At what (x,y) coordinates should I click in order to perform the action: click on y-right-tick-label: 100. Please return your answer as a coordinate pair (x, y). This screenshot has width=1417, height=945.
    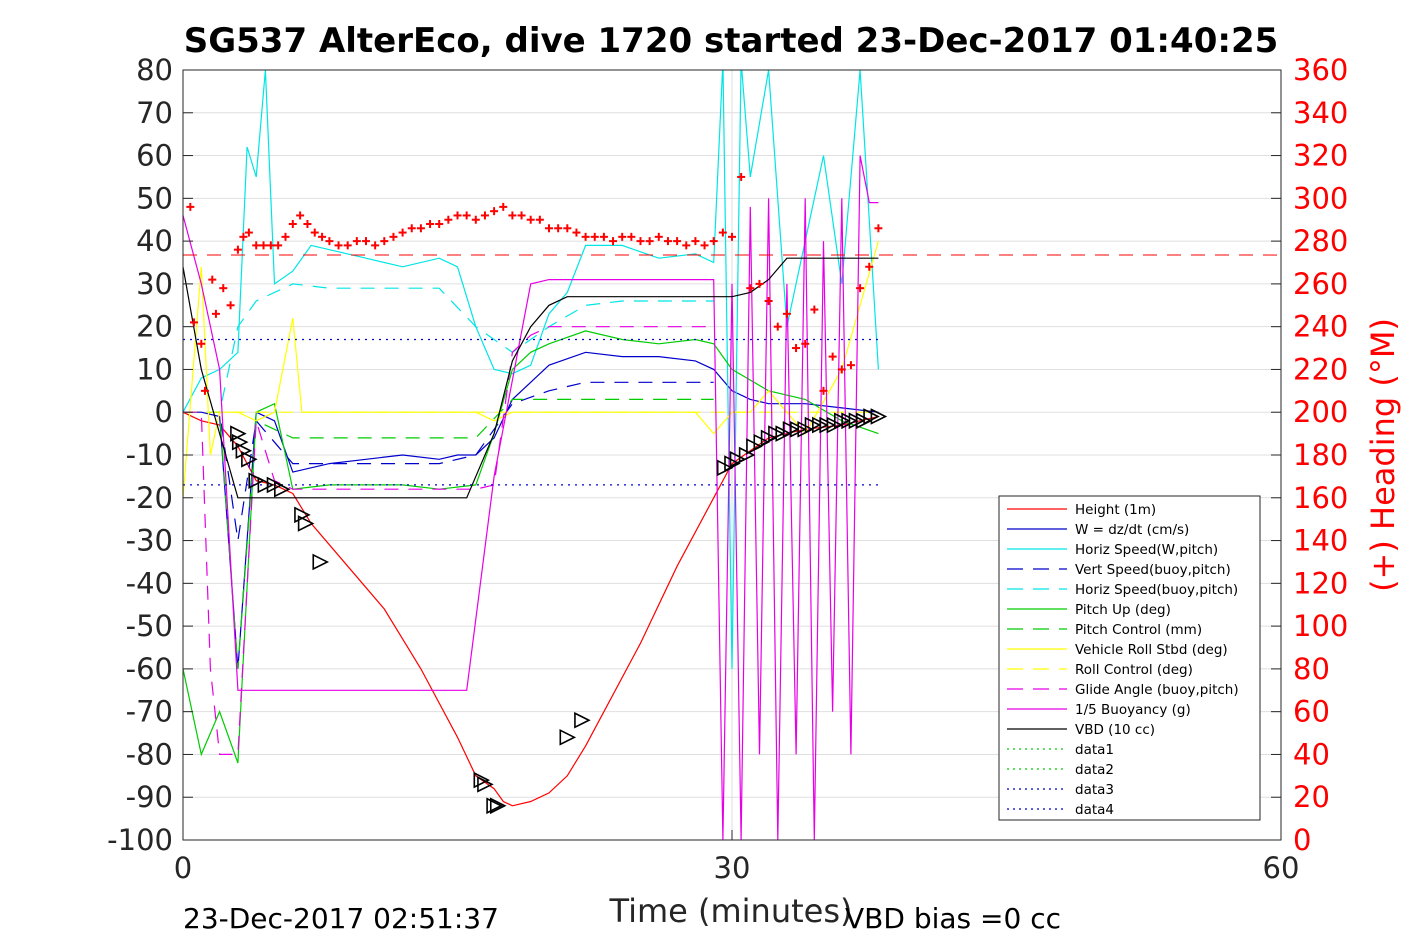
    Looking at the image, I should click on (1320, 626).